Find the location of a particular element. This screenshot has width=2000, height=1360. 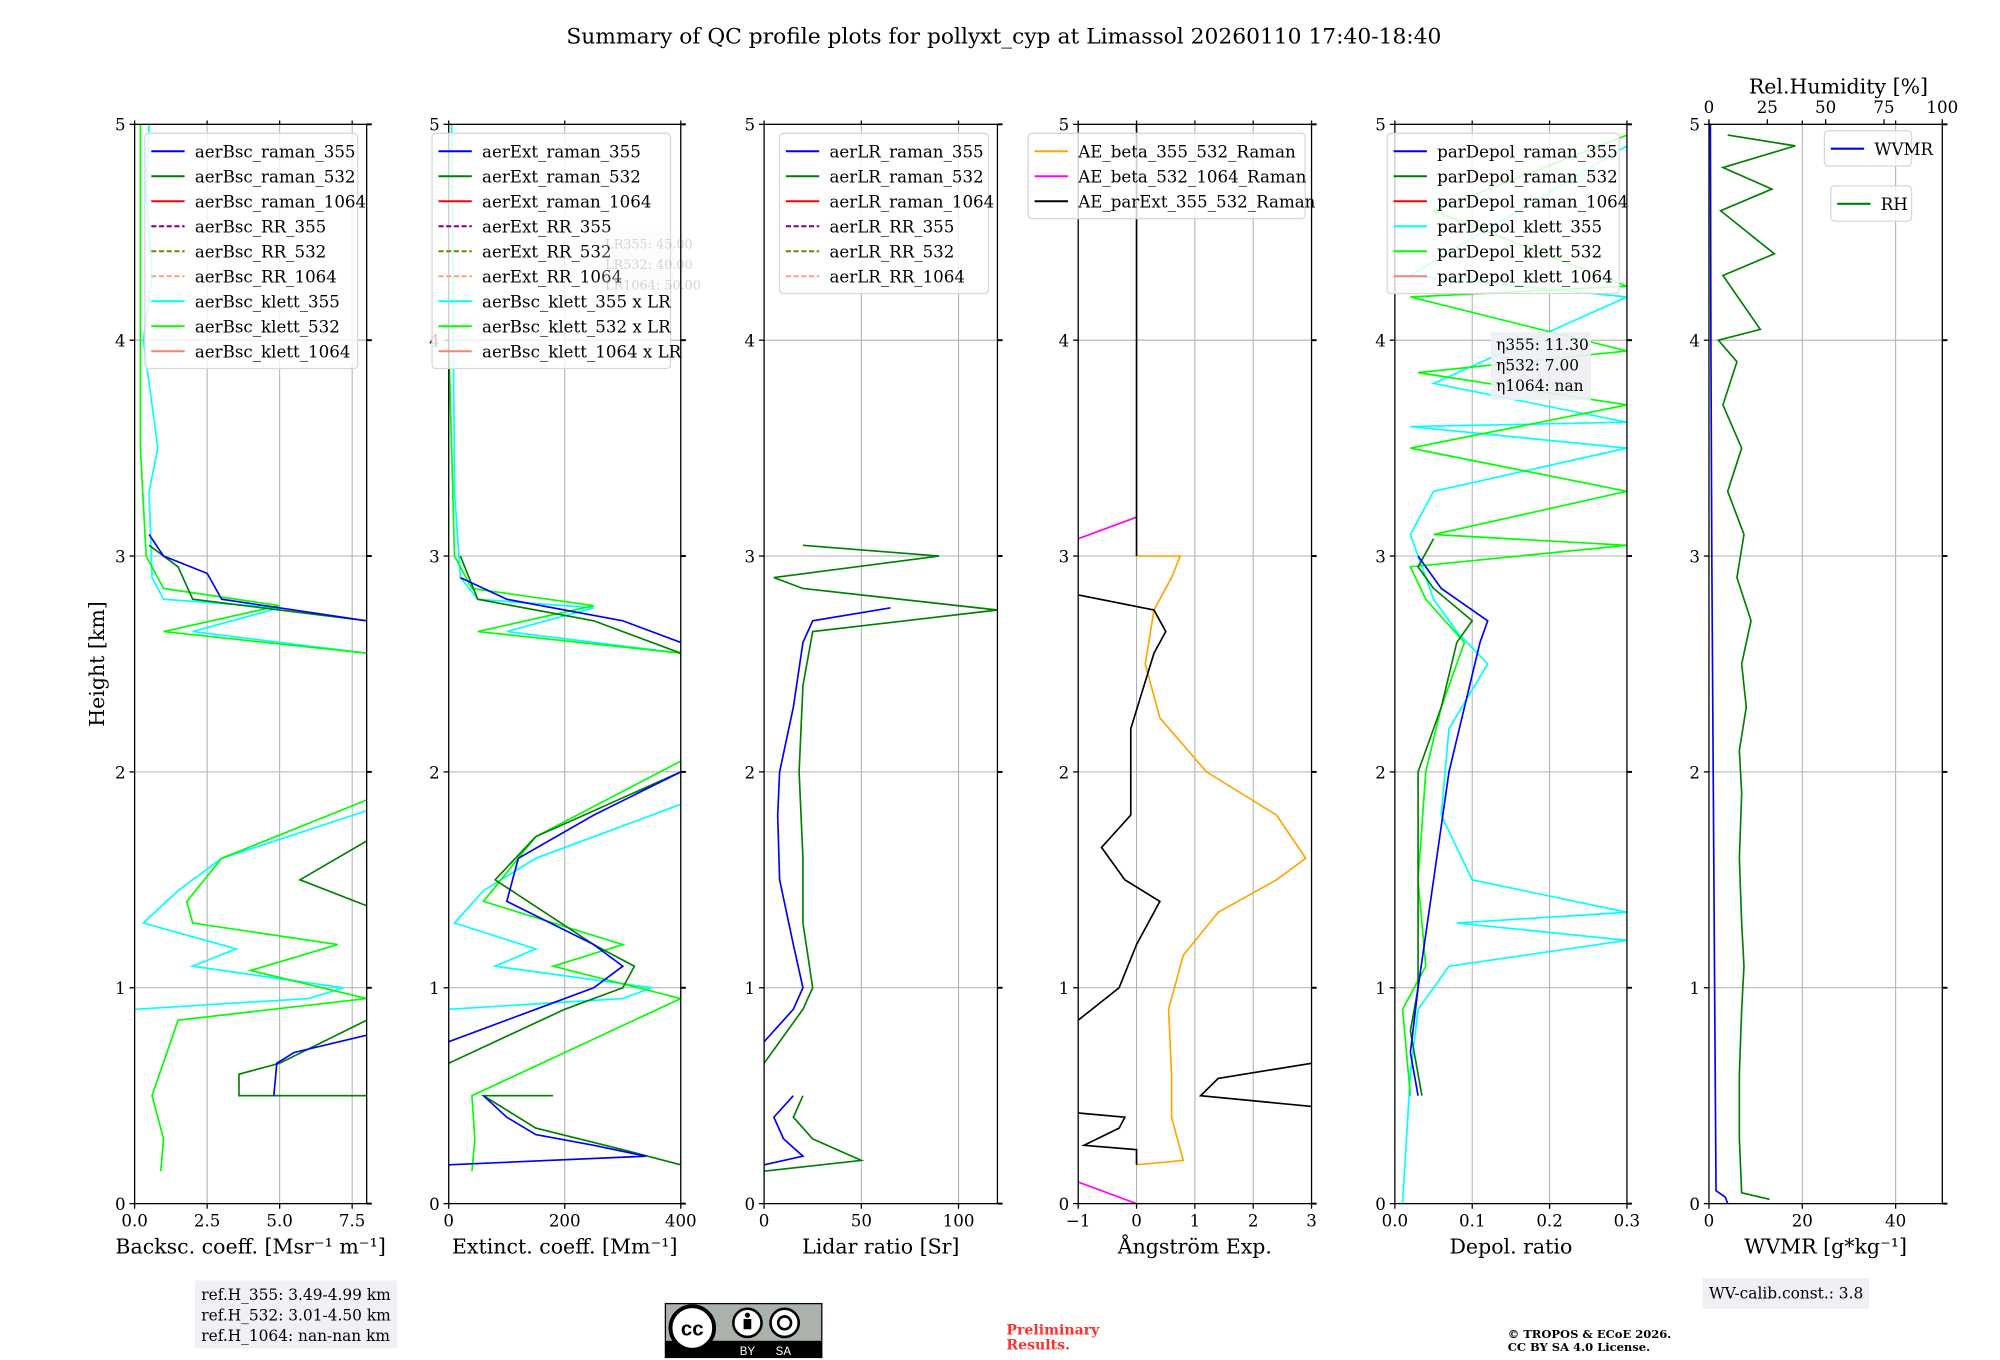

x-axis-label: Extinct. coeff. [Mm⁻¹] is located at coordinates (565, 1247).